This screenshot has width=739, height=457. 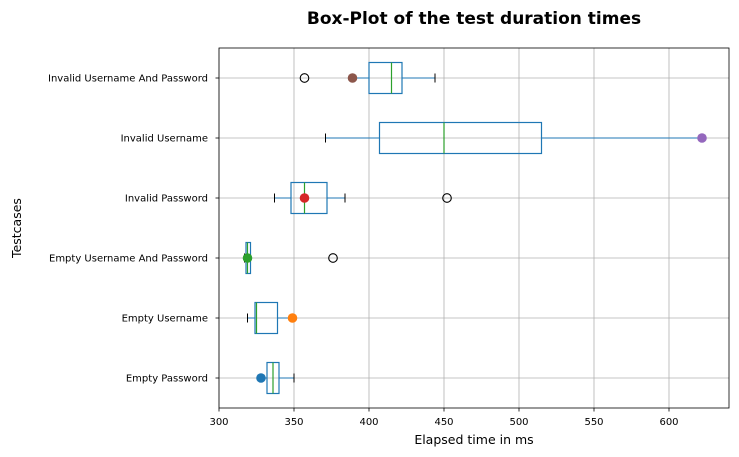 What do you see at coordinates (16, 228) in the screenshot?
I see `y-axis-label: Testcases` at bounding box center [16, 228].